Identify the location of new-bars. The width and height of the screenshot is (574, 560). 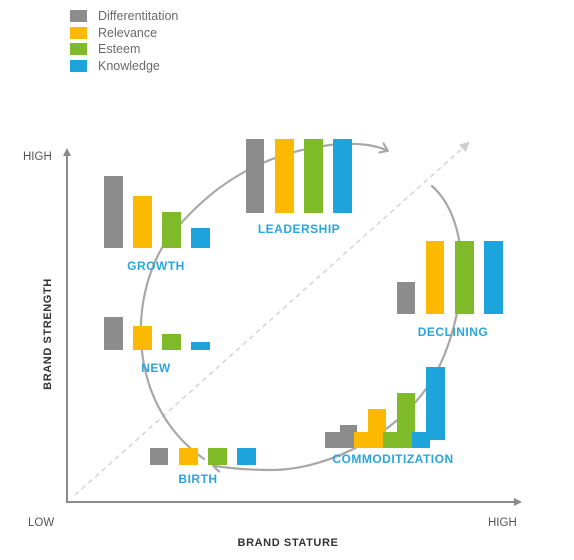
(157, 333).